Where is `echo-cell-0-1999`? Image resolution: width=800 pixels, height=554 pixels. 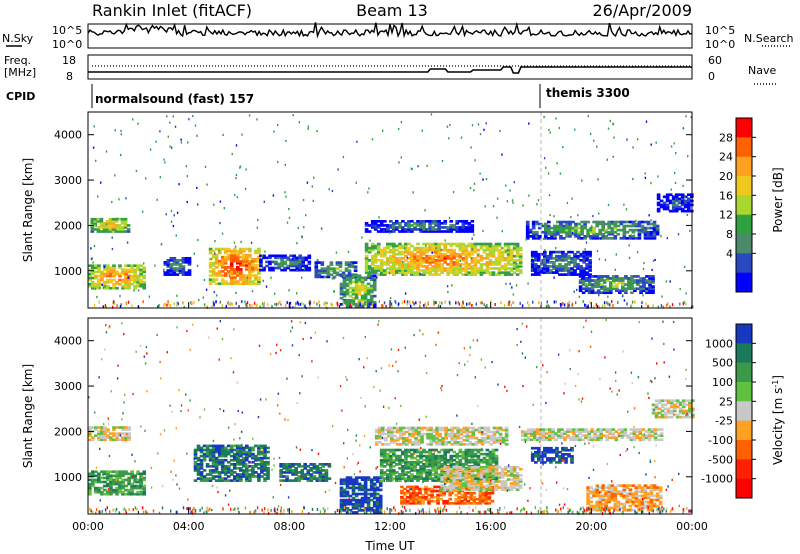 echo-cell-0-1999 is located at coordinates (575, 270).